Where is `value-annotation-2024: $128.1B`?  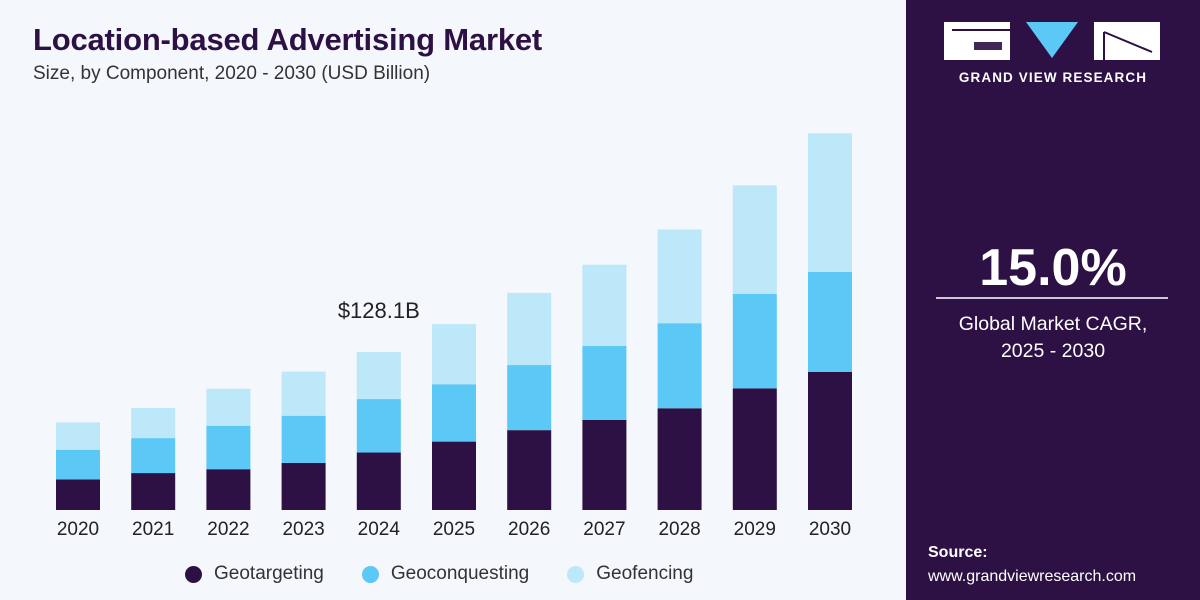
value-annotation-2024: $128.1B is located at coordinates (379, 310).